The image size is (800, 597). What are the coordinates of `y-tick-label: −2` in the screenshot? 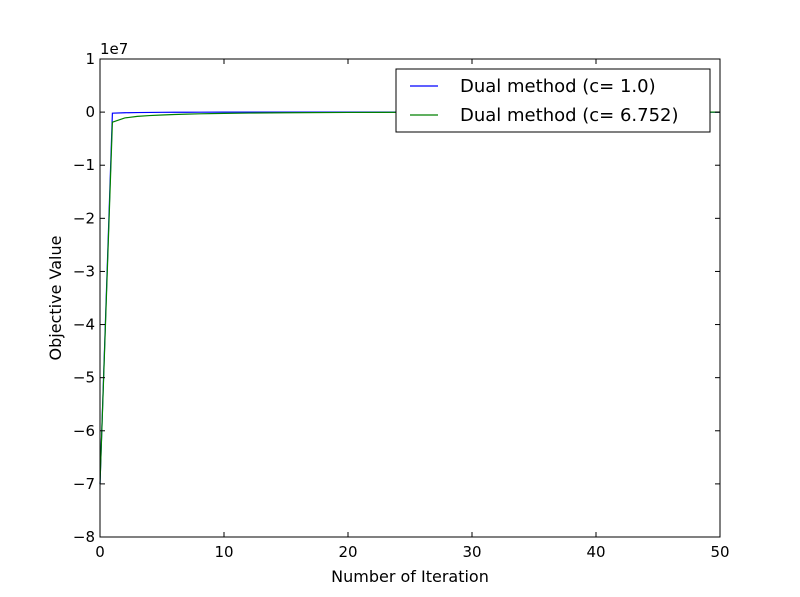 It's located at (84, 218).